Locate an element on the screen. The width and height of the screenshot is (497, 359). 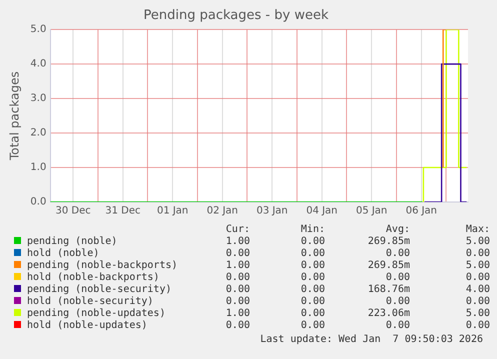
legend-label: hold (noble-backports) is located at coordinates (93, 278).